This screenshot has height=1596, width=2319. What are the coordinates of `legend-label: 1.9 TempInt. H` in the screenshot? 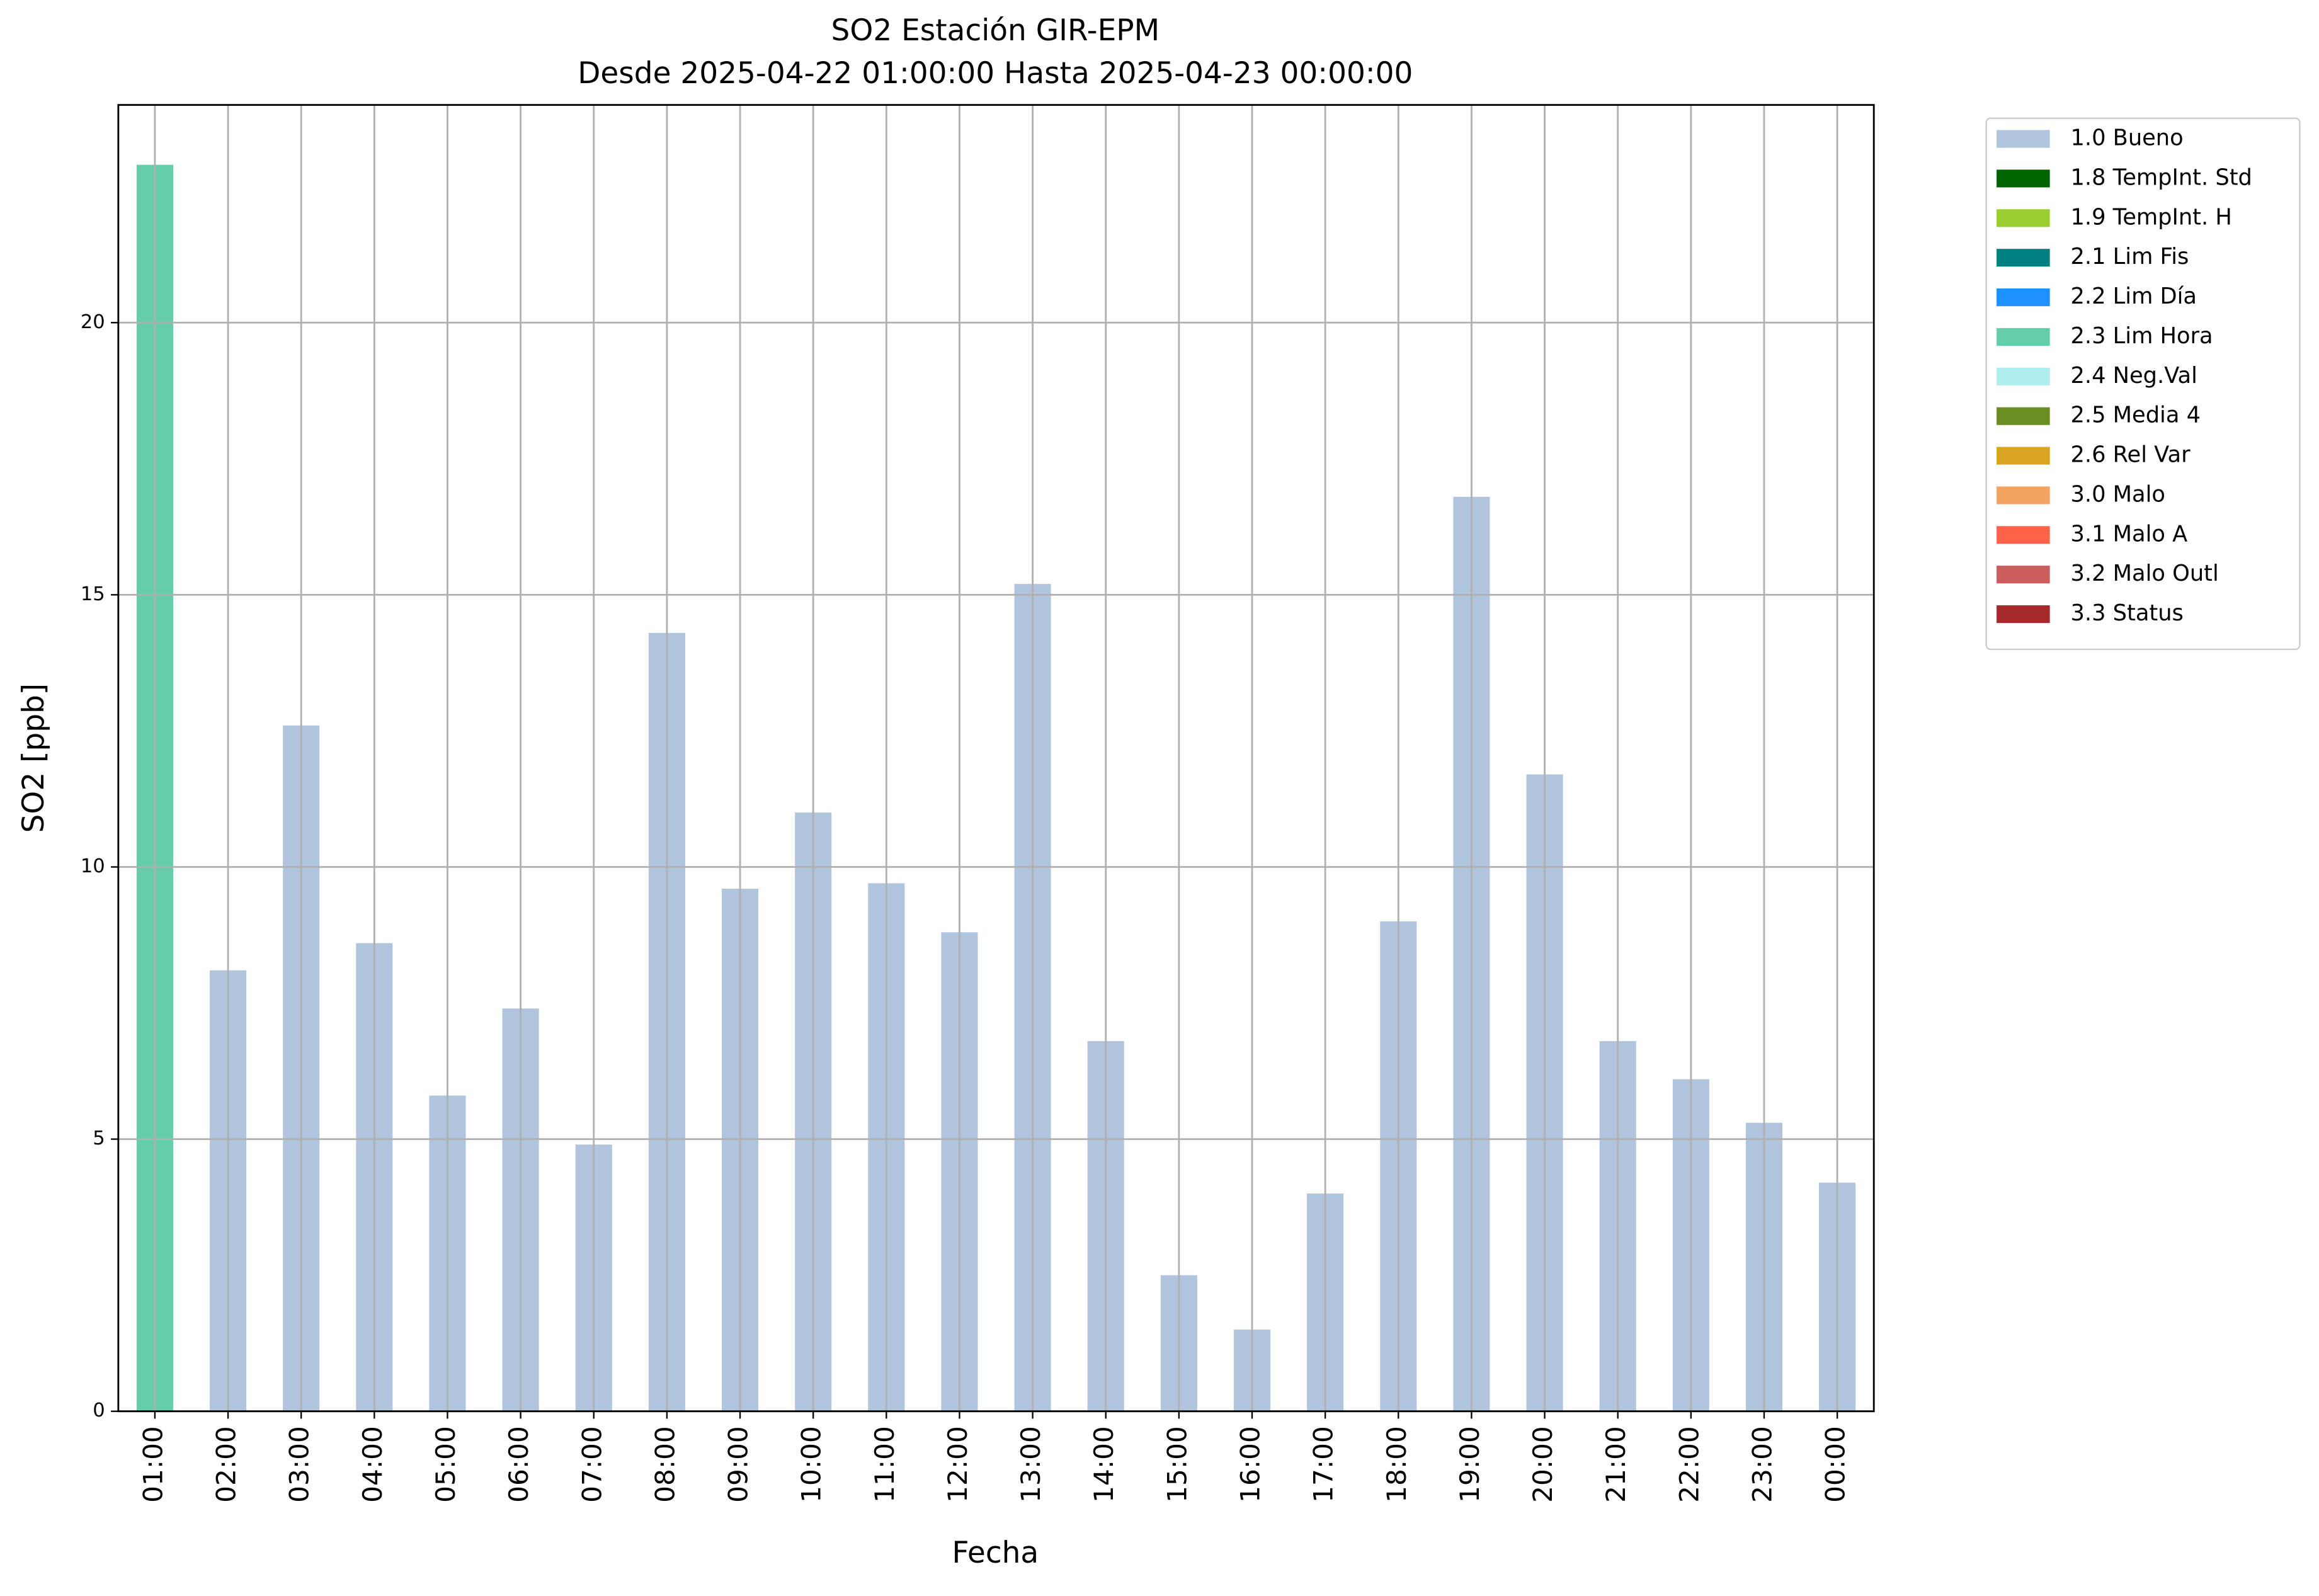 It's located at (2151, 217).